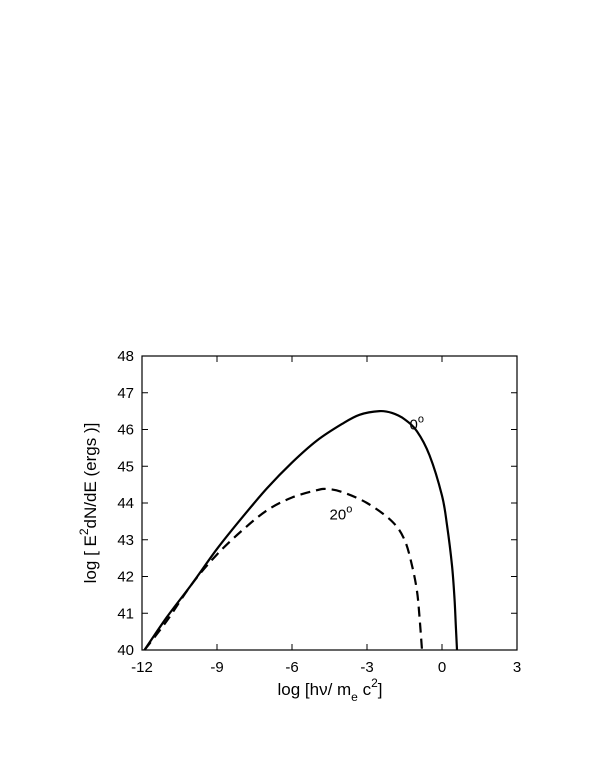 The image size is (590, 763). I want to click on y-tick-label: 45, so click(125, 466).